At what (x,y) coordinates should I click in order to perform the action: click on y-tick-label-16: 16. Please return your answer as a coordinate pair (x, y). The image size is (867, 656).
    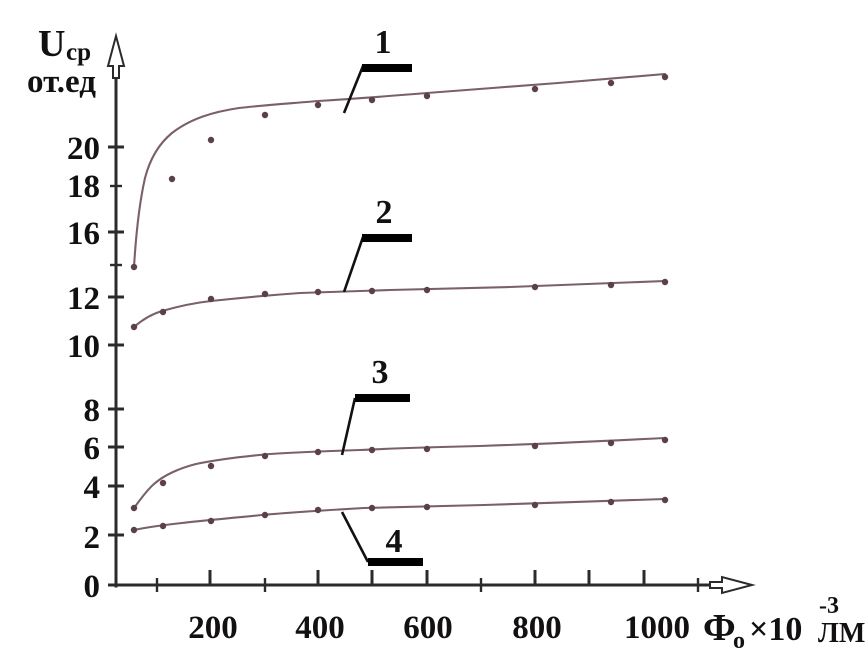
    Looking at the image, I should click on (83, 234).